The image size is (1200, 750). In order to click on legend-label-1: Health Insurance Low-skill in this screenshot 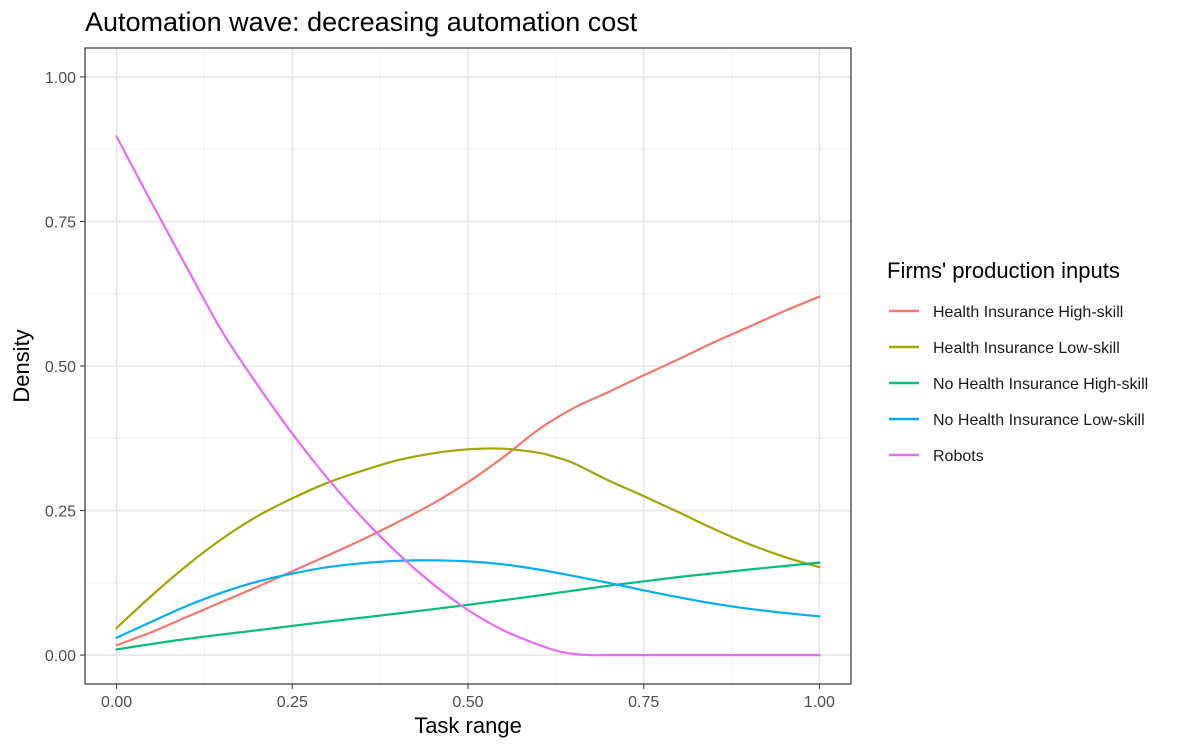, I will do `click(1026, 348)`.